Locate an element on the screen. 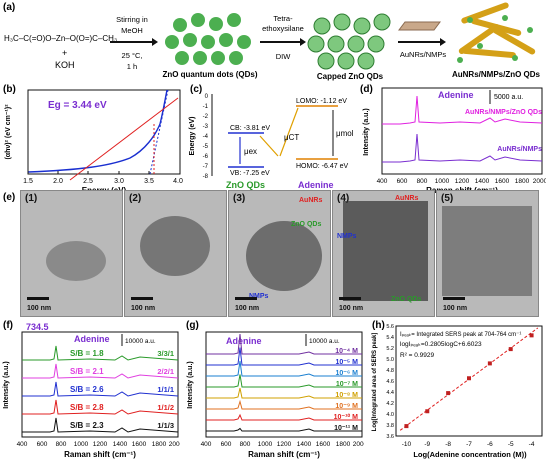 This screenshot has width=546, height=460. h-ylabel: Log[Integrated area of SERS peak] is located at coordinates (375, 382).